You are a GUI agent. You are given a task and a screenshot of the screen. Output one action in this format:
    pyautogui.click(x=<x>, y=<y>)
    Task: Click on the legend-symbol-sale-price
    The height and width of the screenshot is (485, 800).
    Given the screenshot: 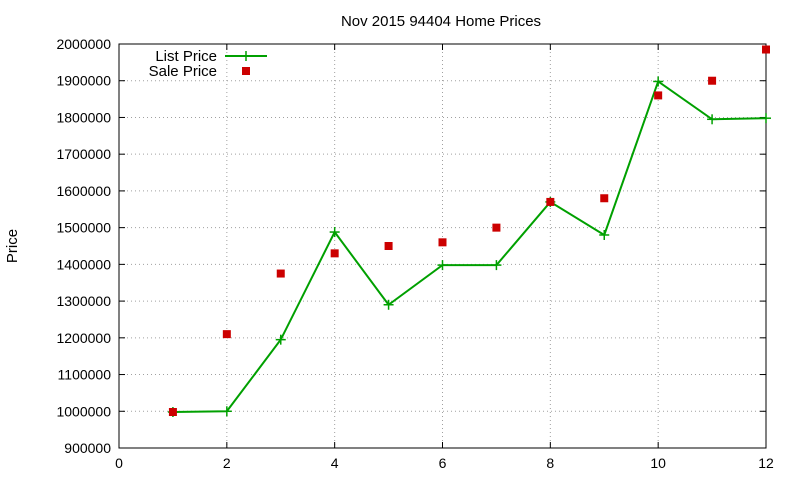 What is the action you would take?
    pyautogui.click(x=246, y=71)
    